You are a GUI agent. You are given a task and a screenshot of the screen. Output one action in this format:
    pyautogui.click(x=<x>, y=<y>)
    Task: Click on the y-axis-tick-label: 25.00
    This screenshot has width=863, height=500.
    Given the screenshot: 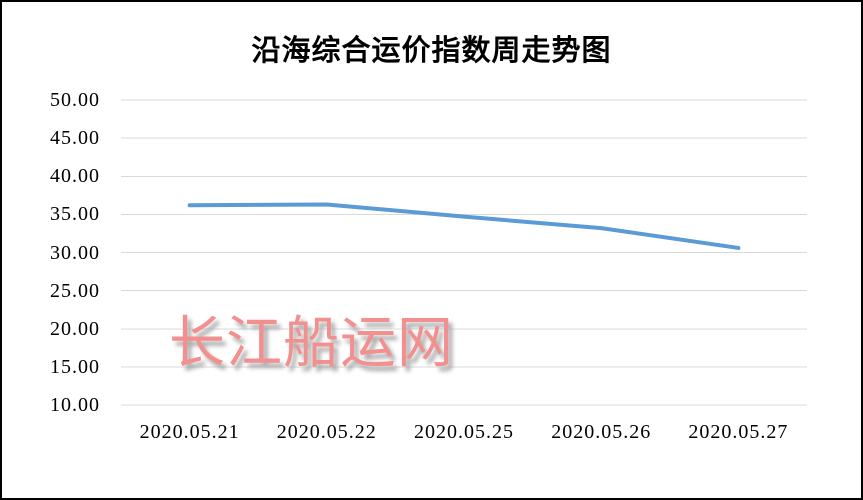 What is the action you would take?
    pyautogui.click(x=75, y=290)
    